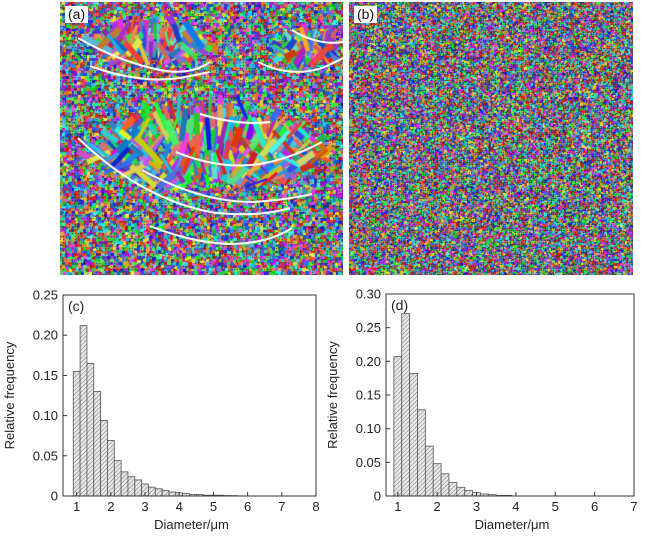 The height and width of the screenshot is (538, 650). What do you see at coordinates (366, 14) in the screenshot?
I see `panel-label-b: (b)` at bounding box center [366, 14].